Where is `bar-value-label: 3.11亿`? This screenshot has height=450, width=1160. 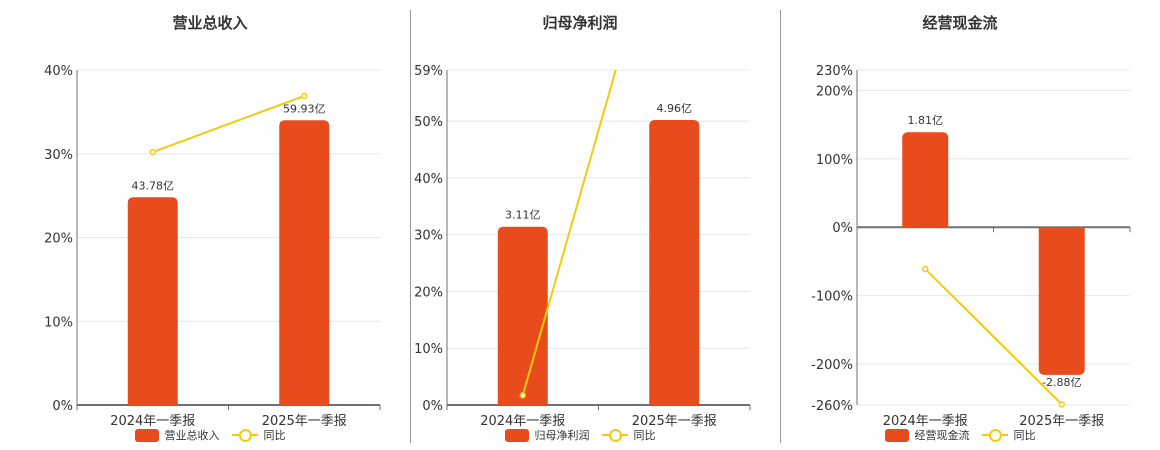
bar-value-label: 3.11亿 is located at coordinates (523, 215).